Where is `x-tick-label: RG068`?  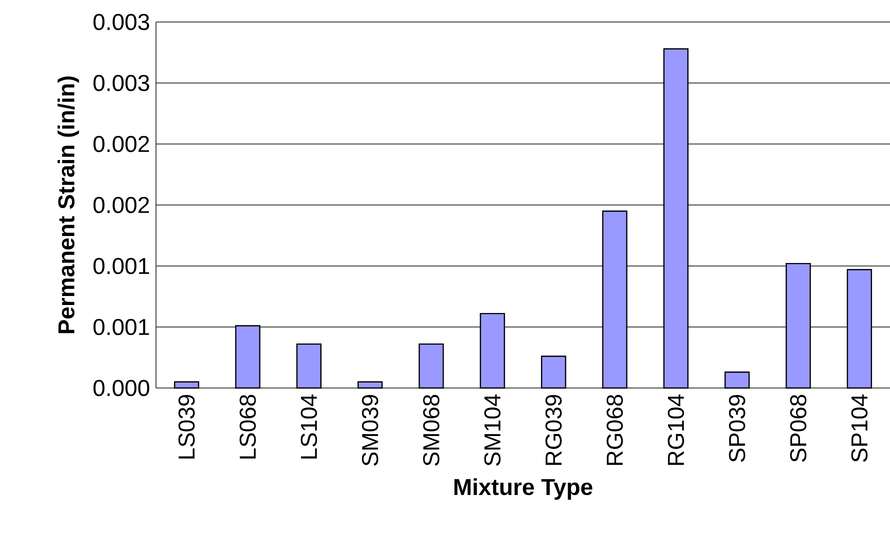
x-tick-label: RG068 is located at coordinates (614, 429).